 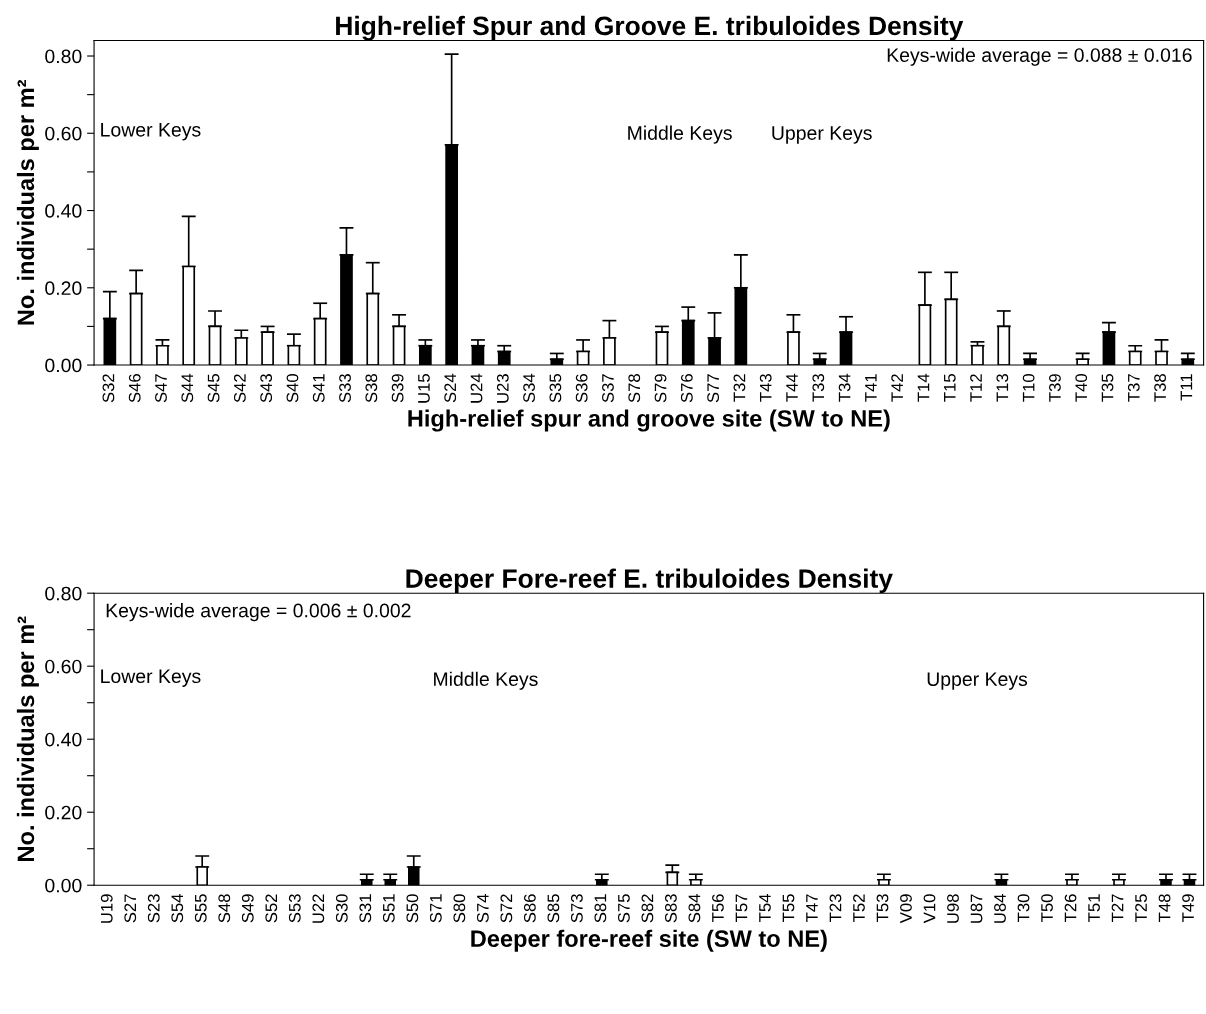 What do you see at coordinates (1055, 388) in the screenshot?
I see `x-tick-label: T39` at bounding box center [1055, 388].